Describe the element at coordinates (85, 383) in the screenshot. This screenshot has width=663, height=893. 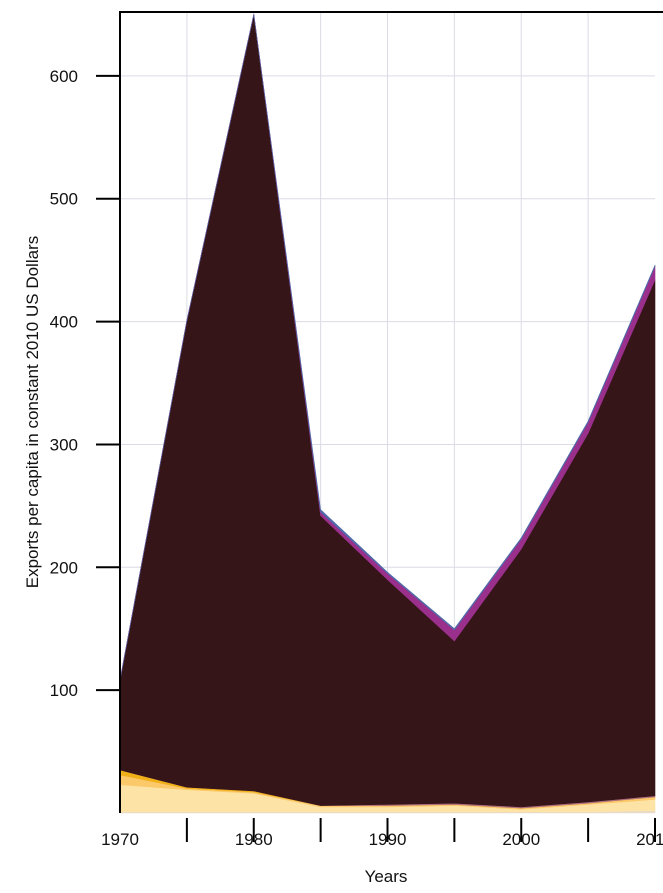
I see `y-axis-ticks: 100 200 300 400 500 600` at that location.